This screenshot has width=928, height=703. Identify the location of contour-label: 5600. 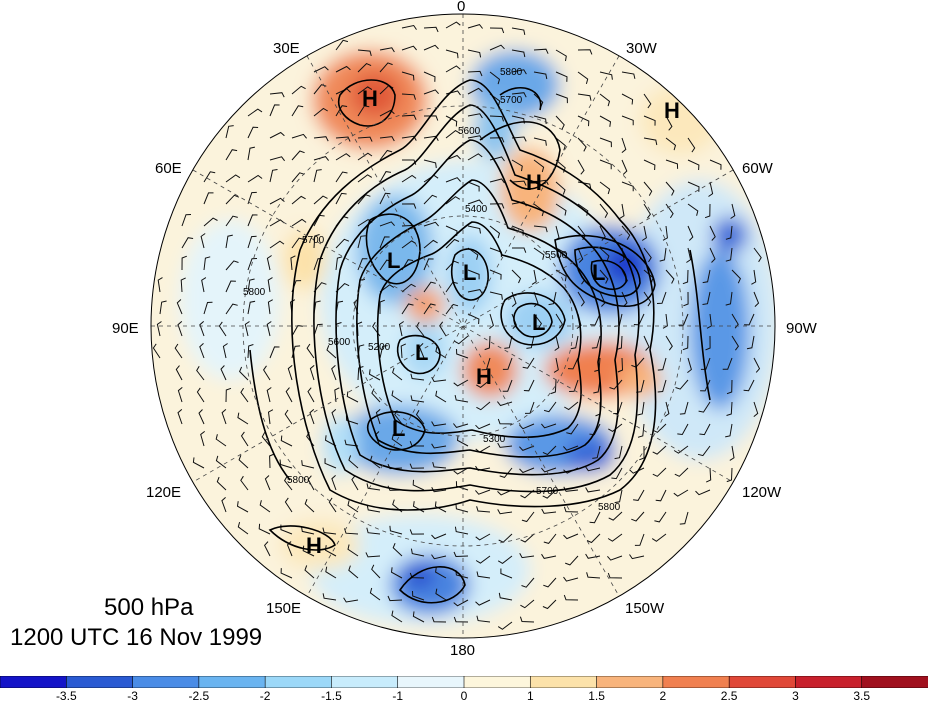
(339, 342).